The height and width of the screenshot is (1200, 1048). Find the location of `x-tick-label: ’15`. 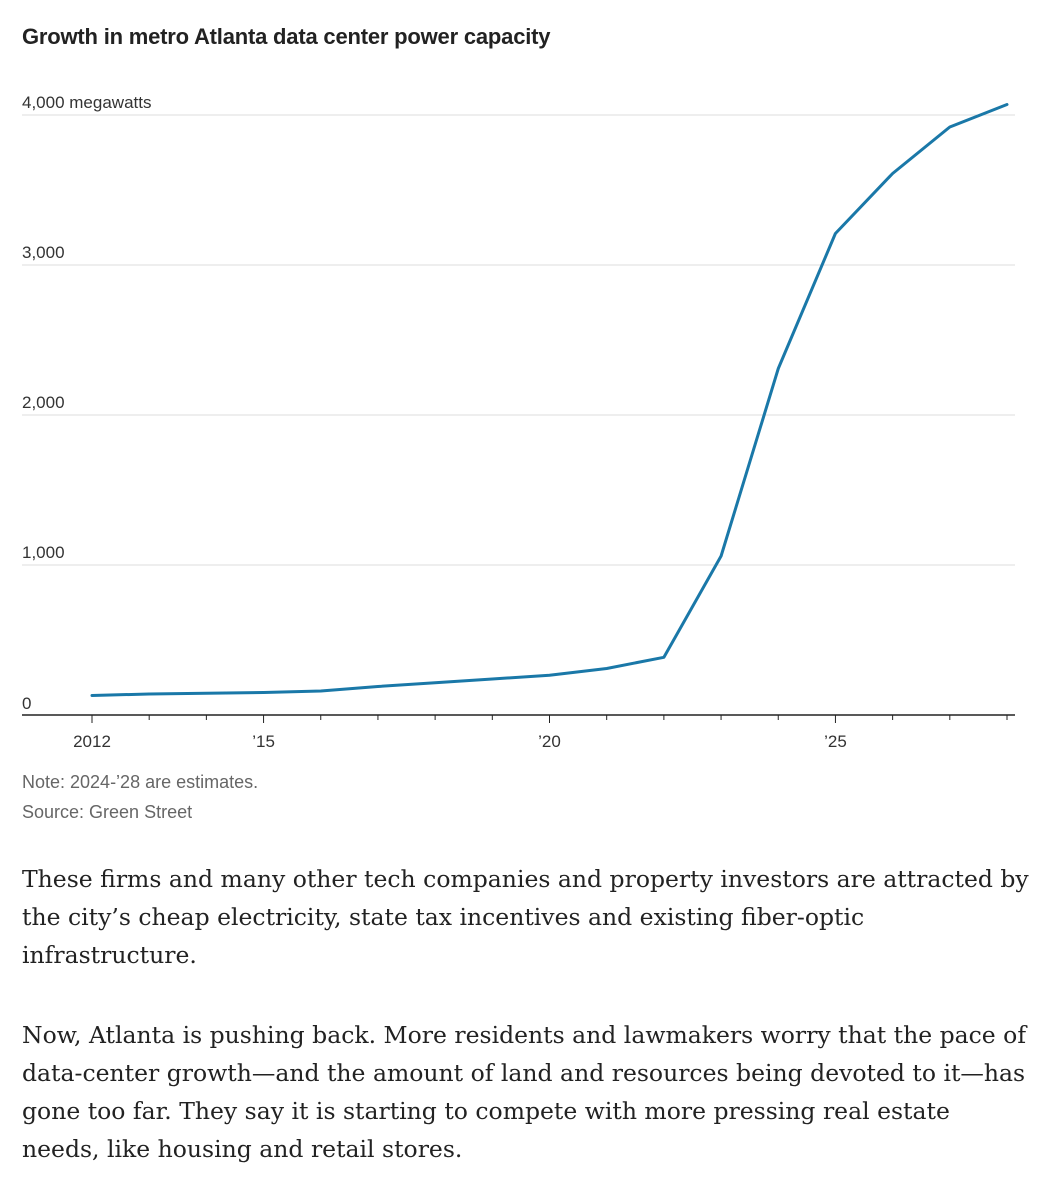

x-tick-label: ’15 is located at coordinates (263, 741).